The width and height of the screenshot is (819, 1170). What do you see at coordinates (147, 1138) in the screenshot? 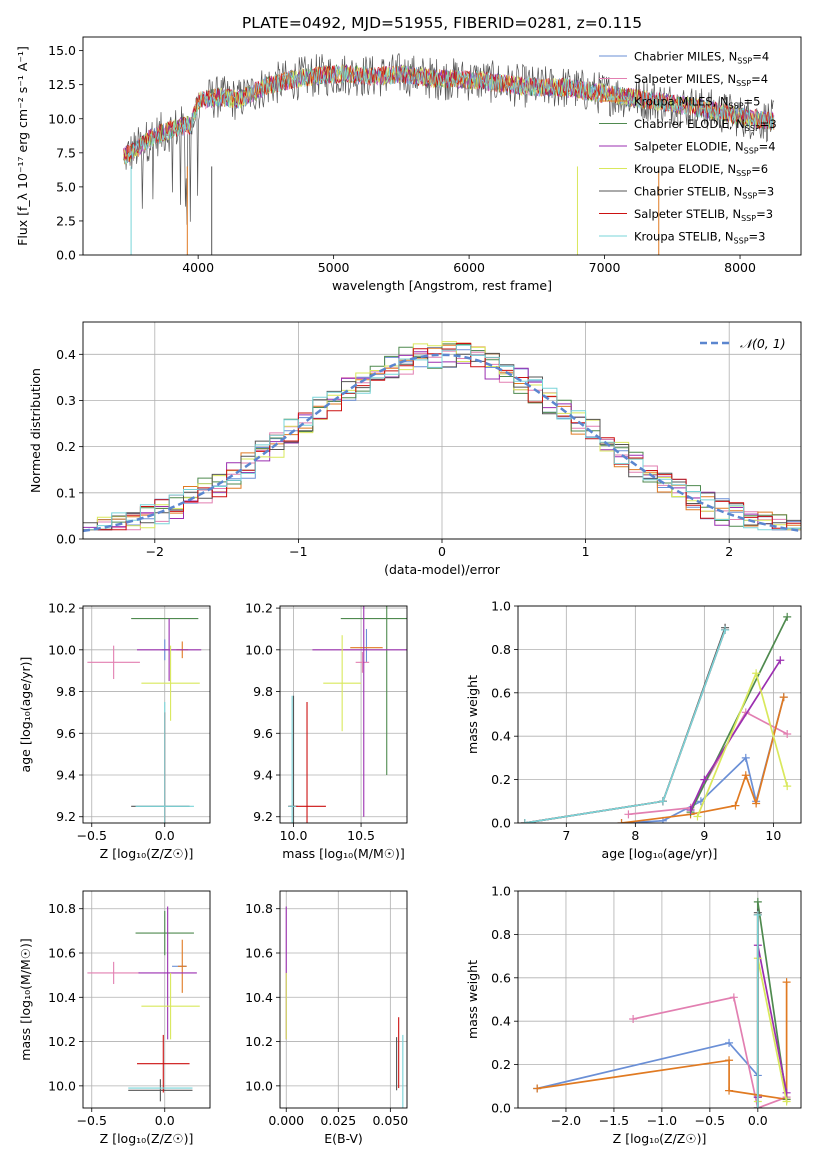
I see `x-axis-label: Z [log₁₀(Z/Z☉)]` at bounding box center [147, 1138].